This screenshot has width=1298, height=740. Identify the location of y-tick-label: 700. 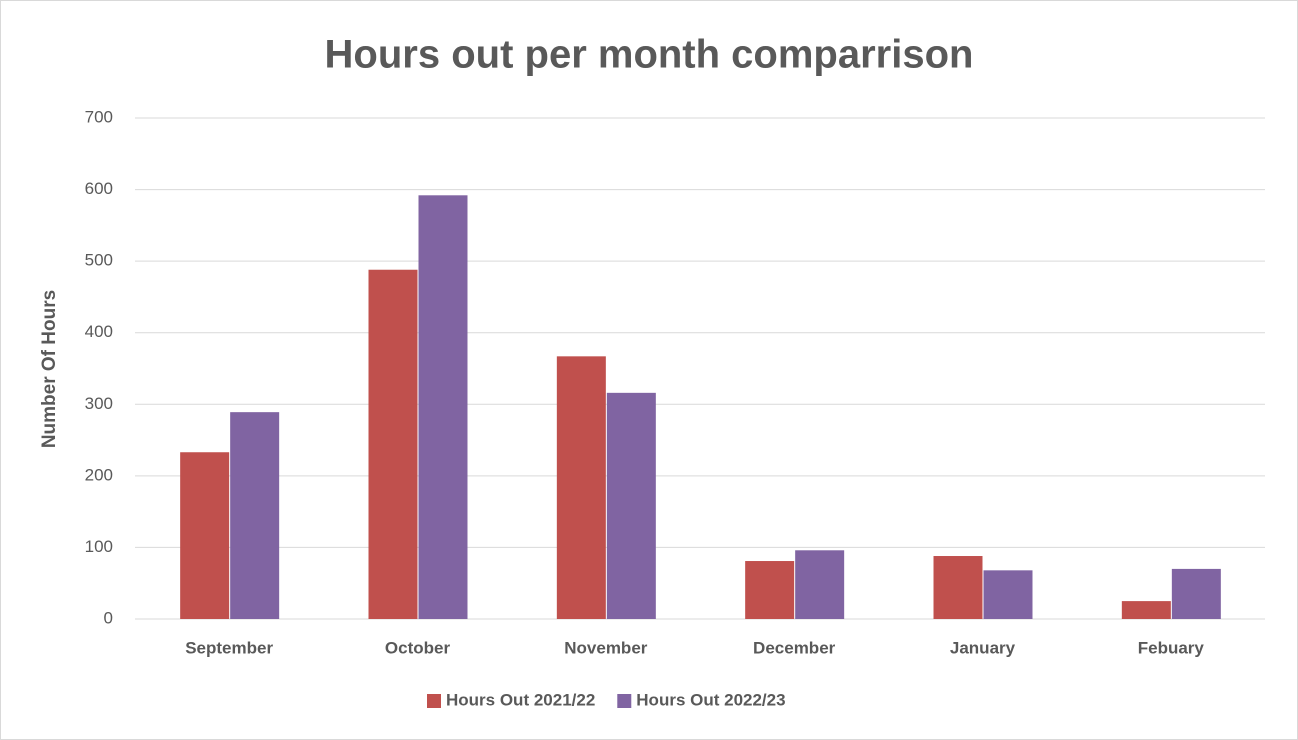
(99, 116).